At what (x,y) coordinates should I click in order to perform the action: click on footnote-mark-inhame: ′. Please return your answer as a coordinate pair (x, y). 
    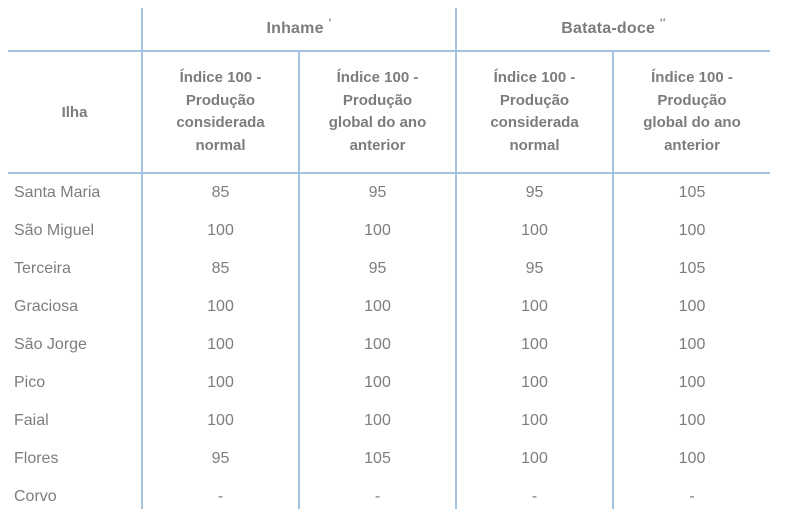
    Looking at the image, I should click on (330, 23).